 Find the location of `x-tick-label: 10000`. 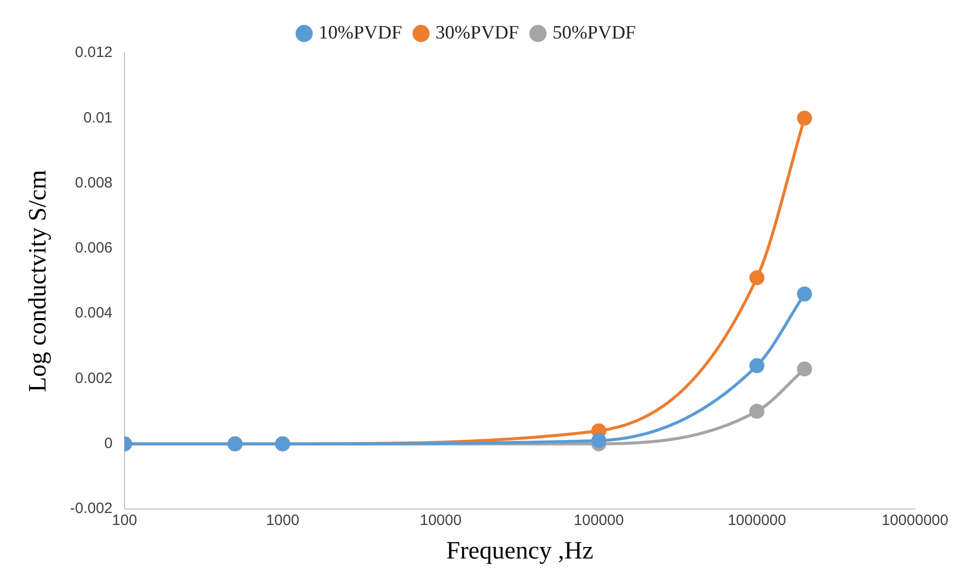

x-tick-label: 10000 is located at coordinates (441, 521).